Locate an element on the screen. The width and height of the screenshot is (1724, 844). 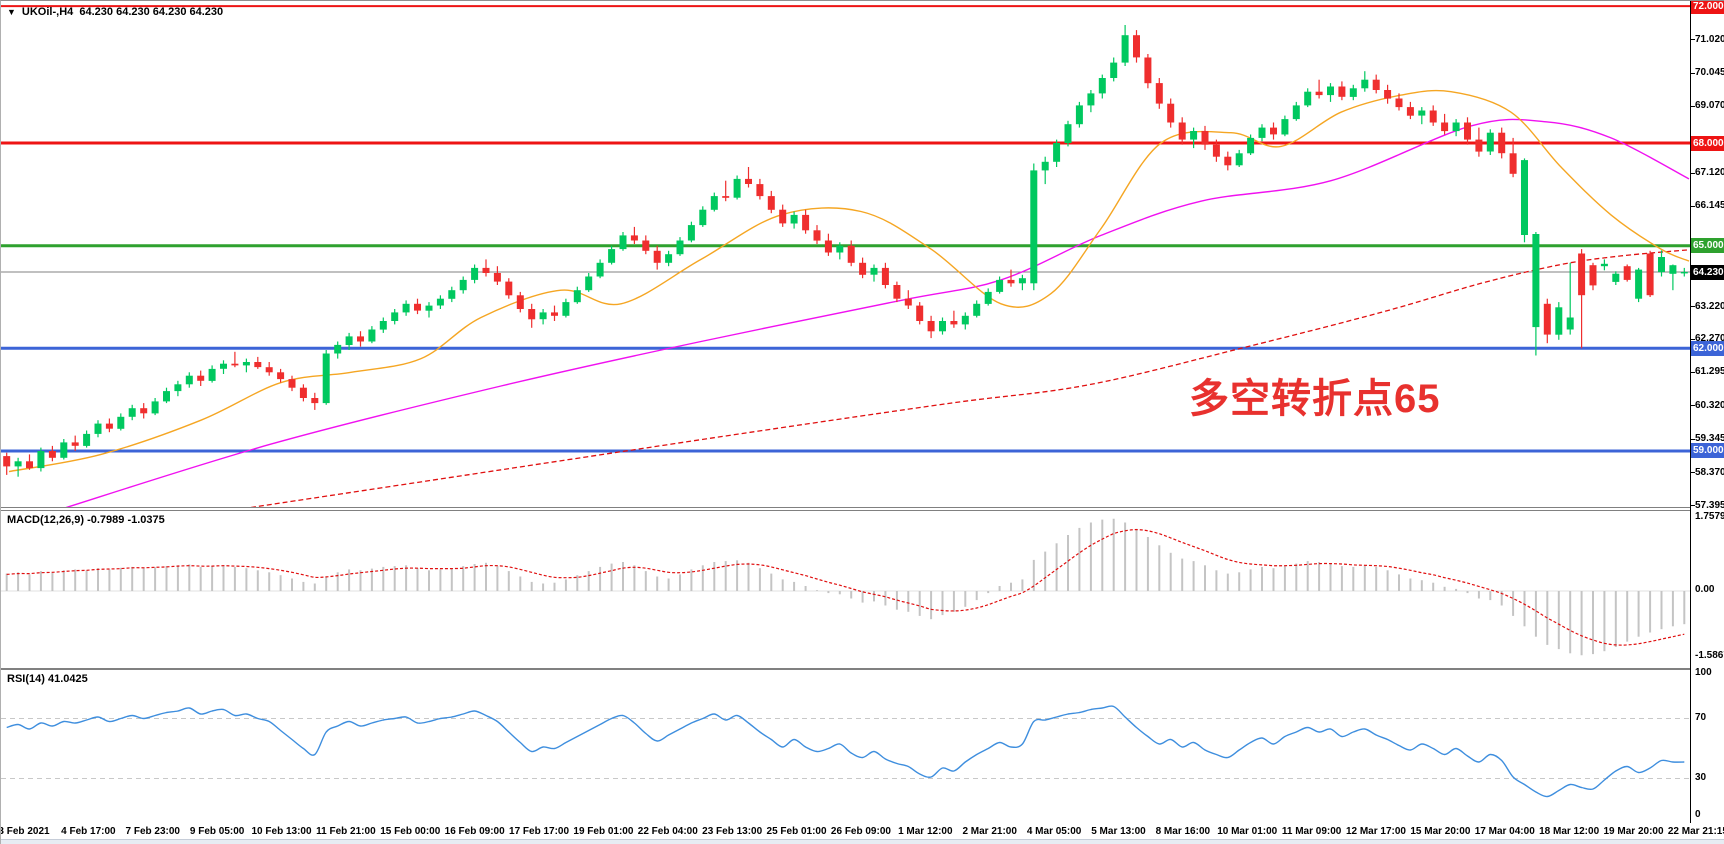
time-axis-label: 25 Feb 01:00 is located at coordinates (796, 831).